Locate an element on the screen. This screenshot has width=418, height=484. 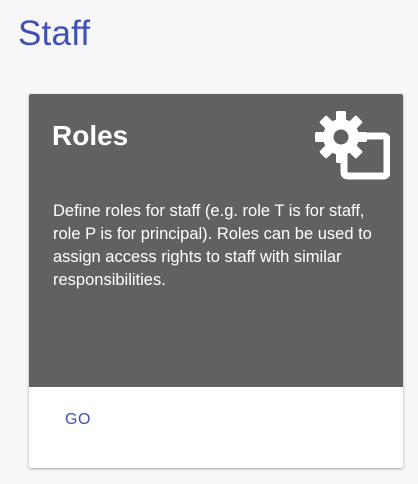
card-actions: GO is located at coordinates (216, 427).